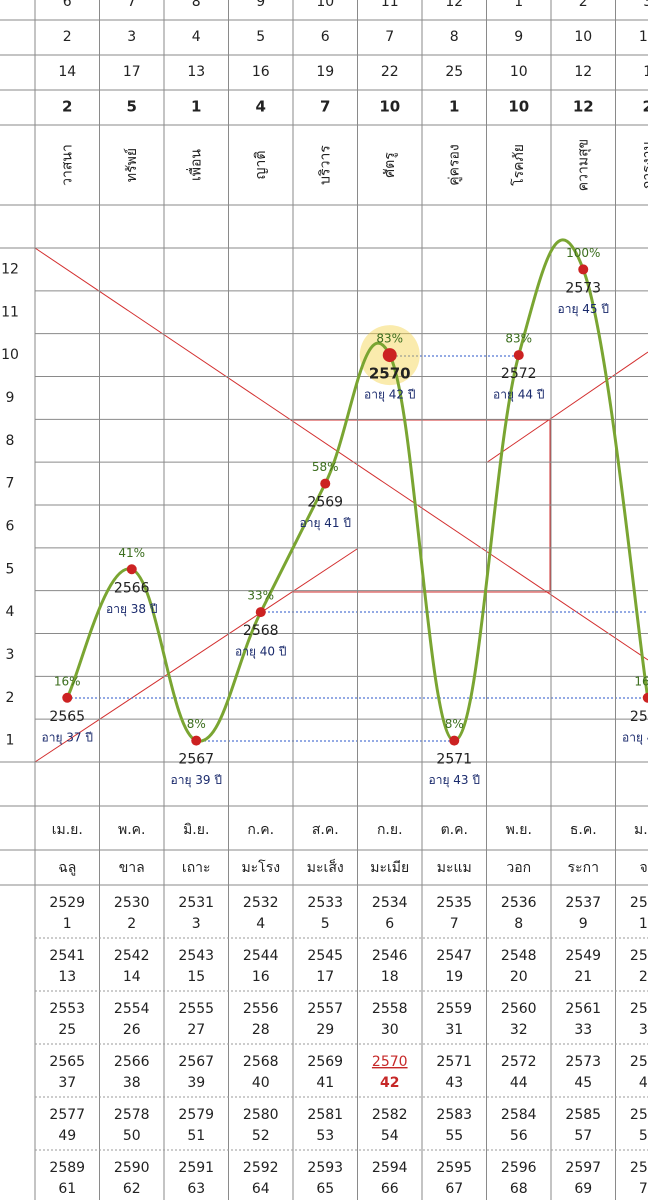 The height and width of the screenshot is (1200, 648). I want to click on header-cell: 14, so click(67, 72).